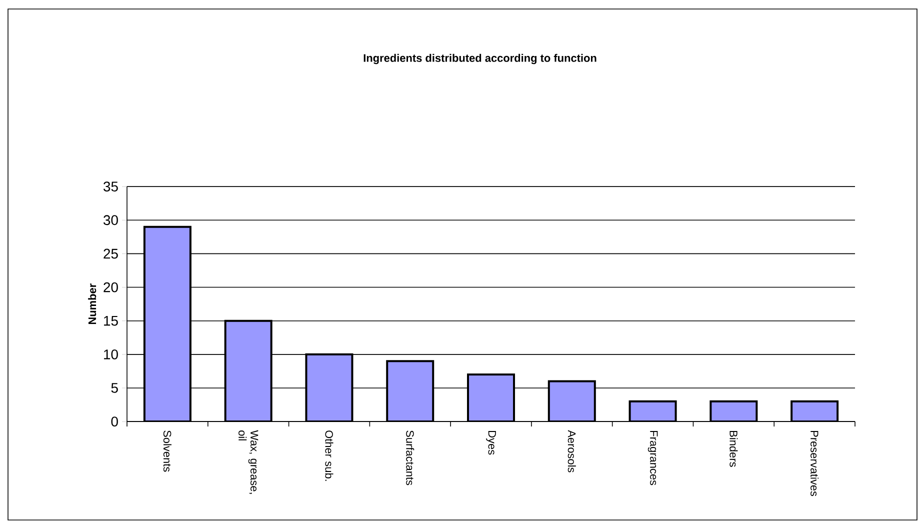 This screenshot has width=924, height=529. What do you see at coordinates (111, 287) in the screenshot?
I see `y-tick-label: 20` at bounding box center [111, 287].